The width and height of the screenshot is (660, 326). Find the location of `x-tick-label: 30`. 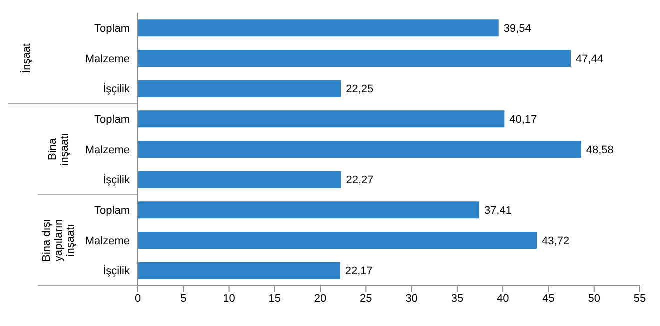

x-tick-label: 30 is located at coordinates (412, 298).